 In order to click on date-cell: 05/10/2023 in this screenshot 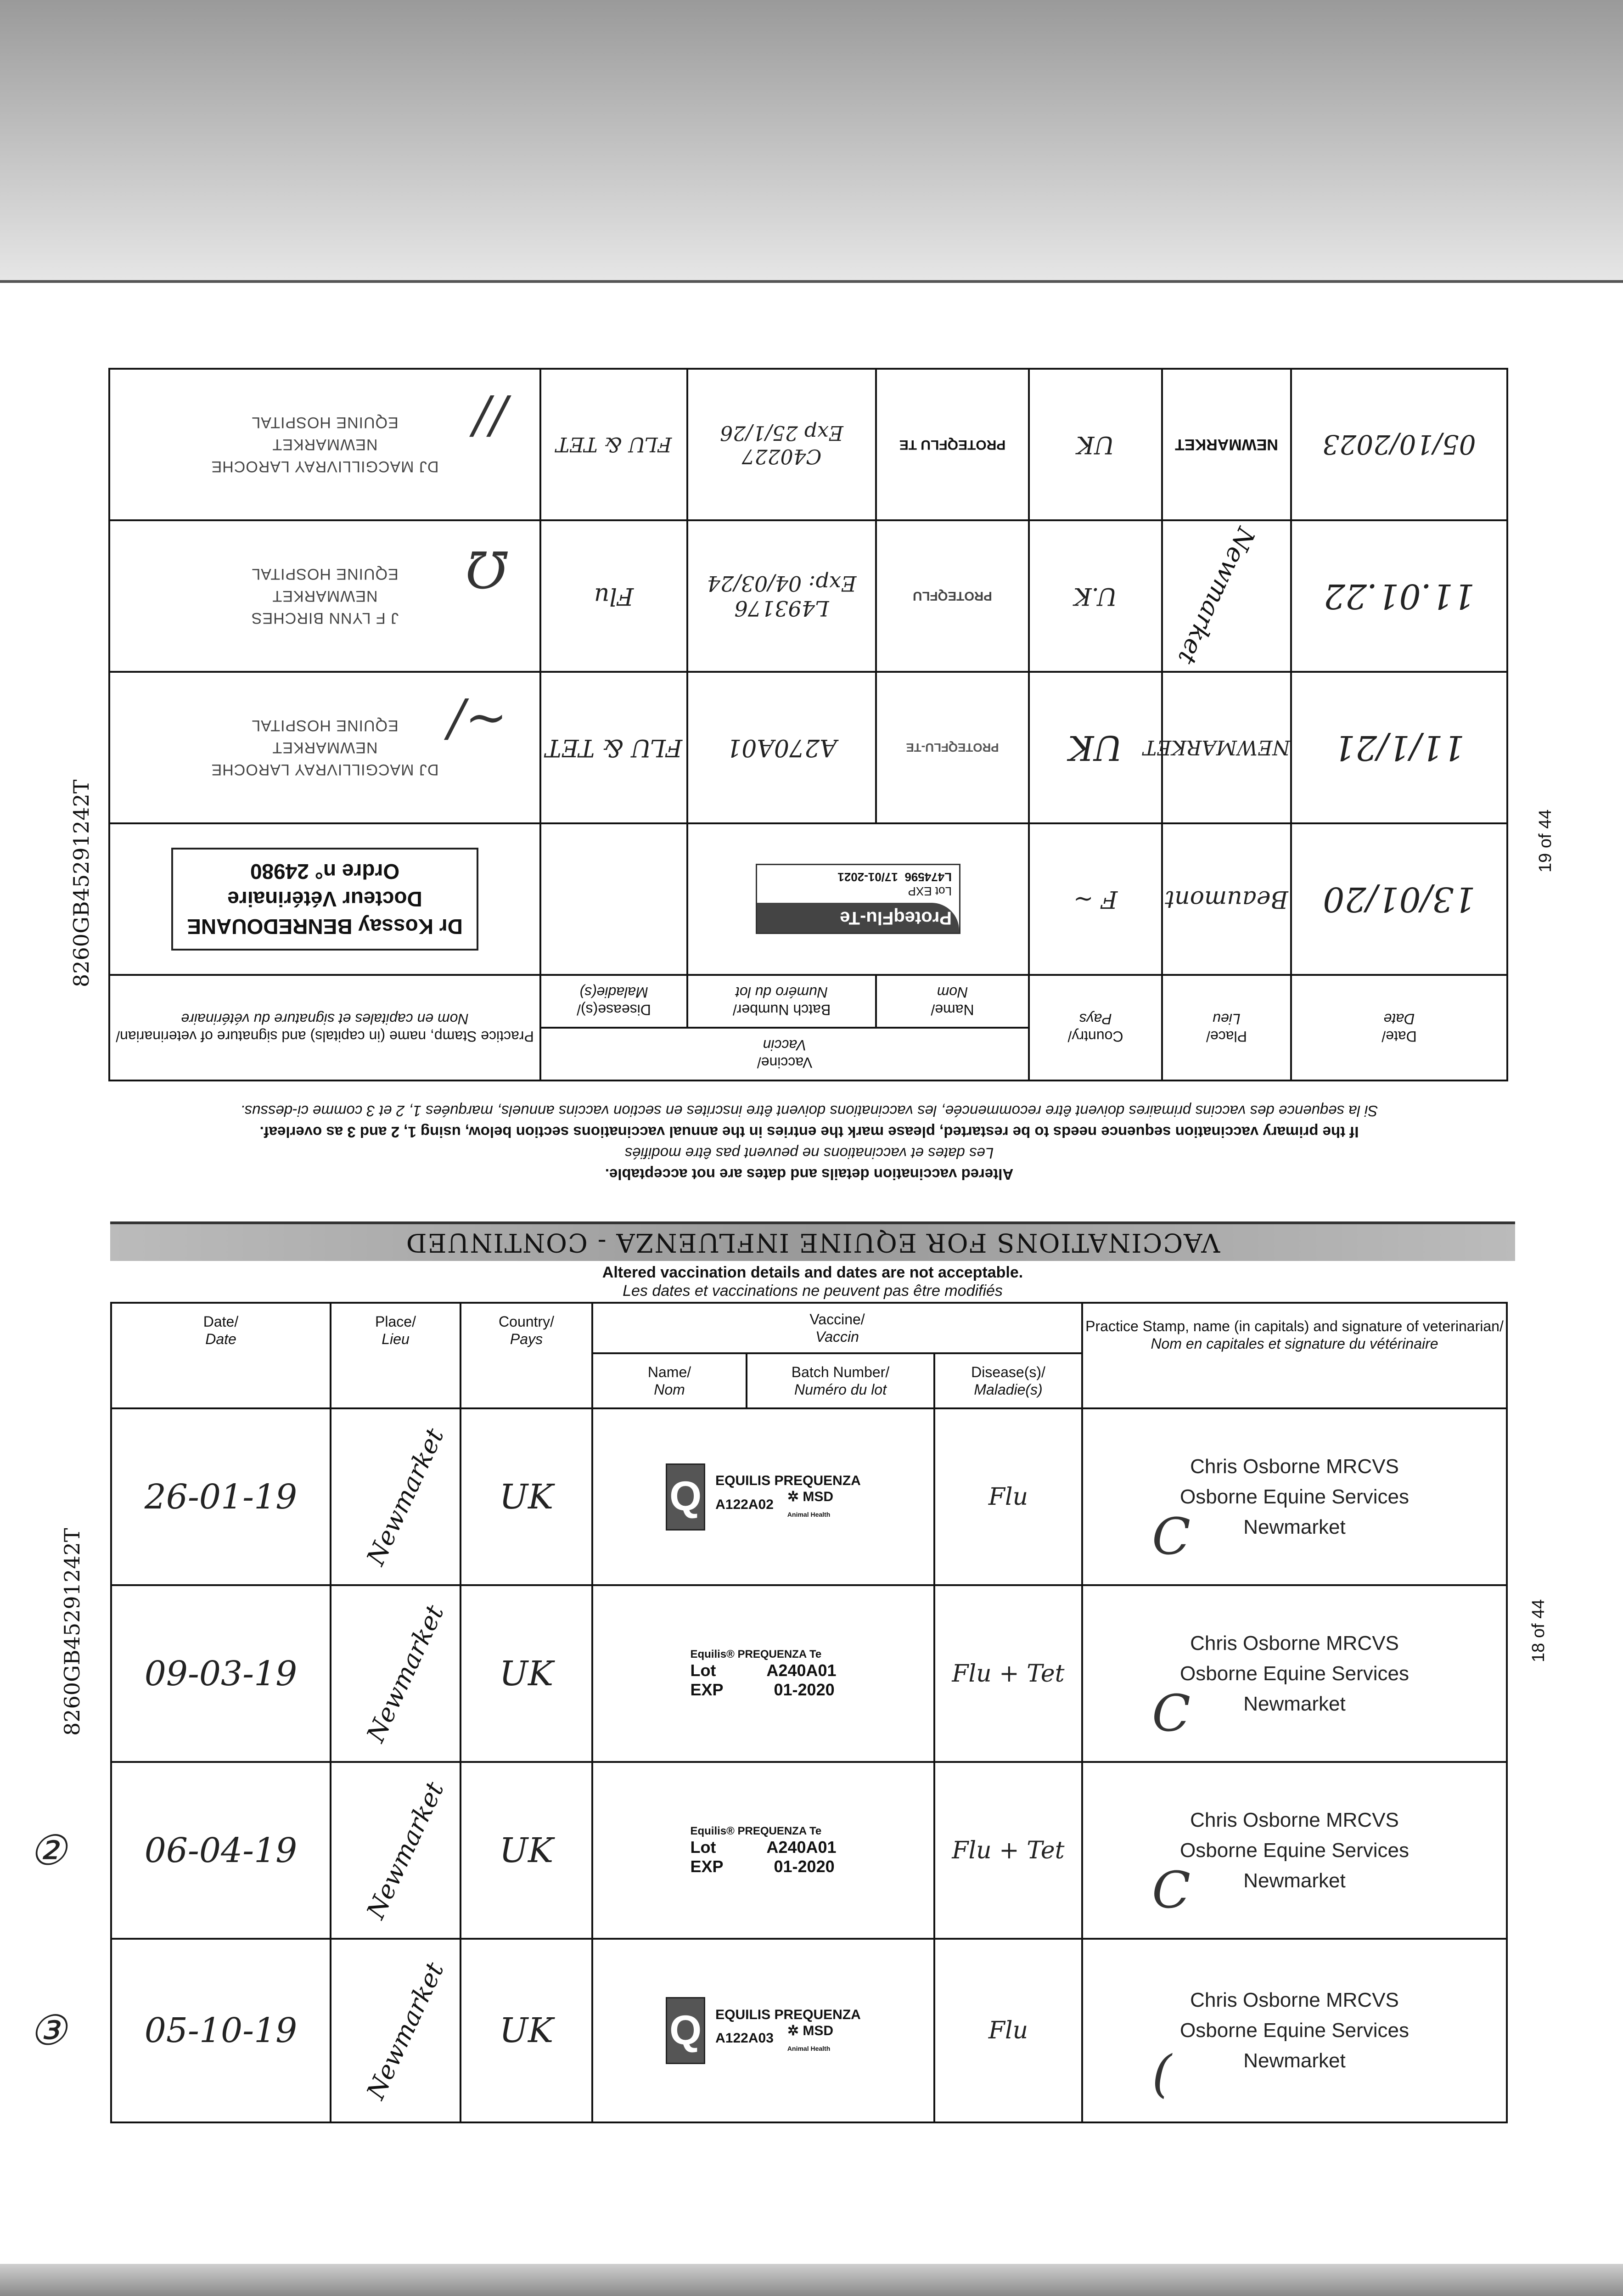, I will do `click(1399, 444)`.